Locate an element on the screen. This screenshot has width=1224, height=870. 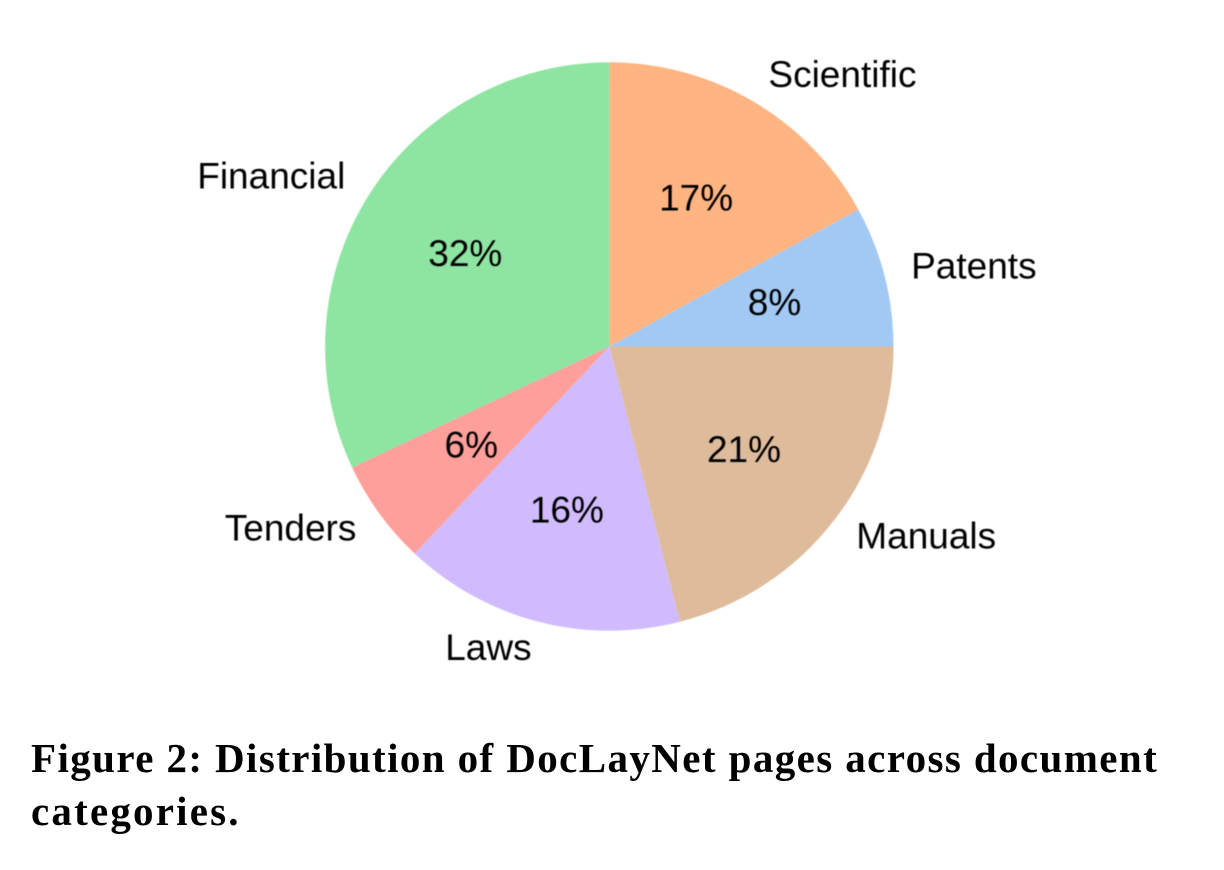
svg-text: Financial is located at coordinates (271, 175).